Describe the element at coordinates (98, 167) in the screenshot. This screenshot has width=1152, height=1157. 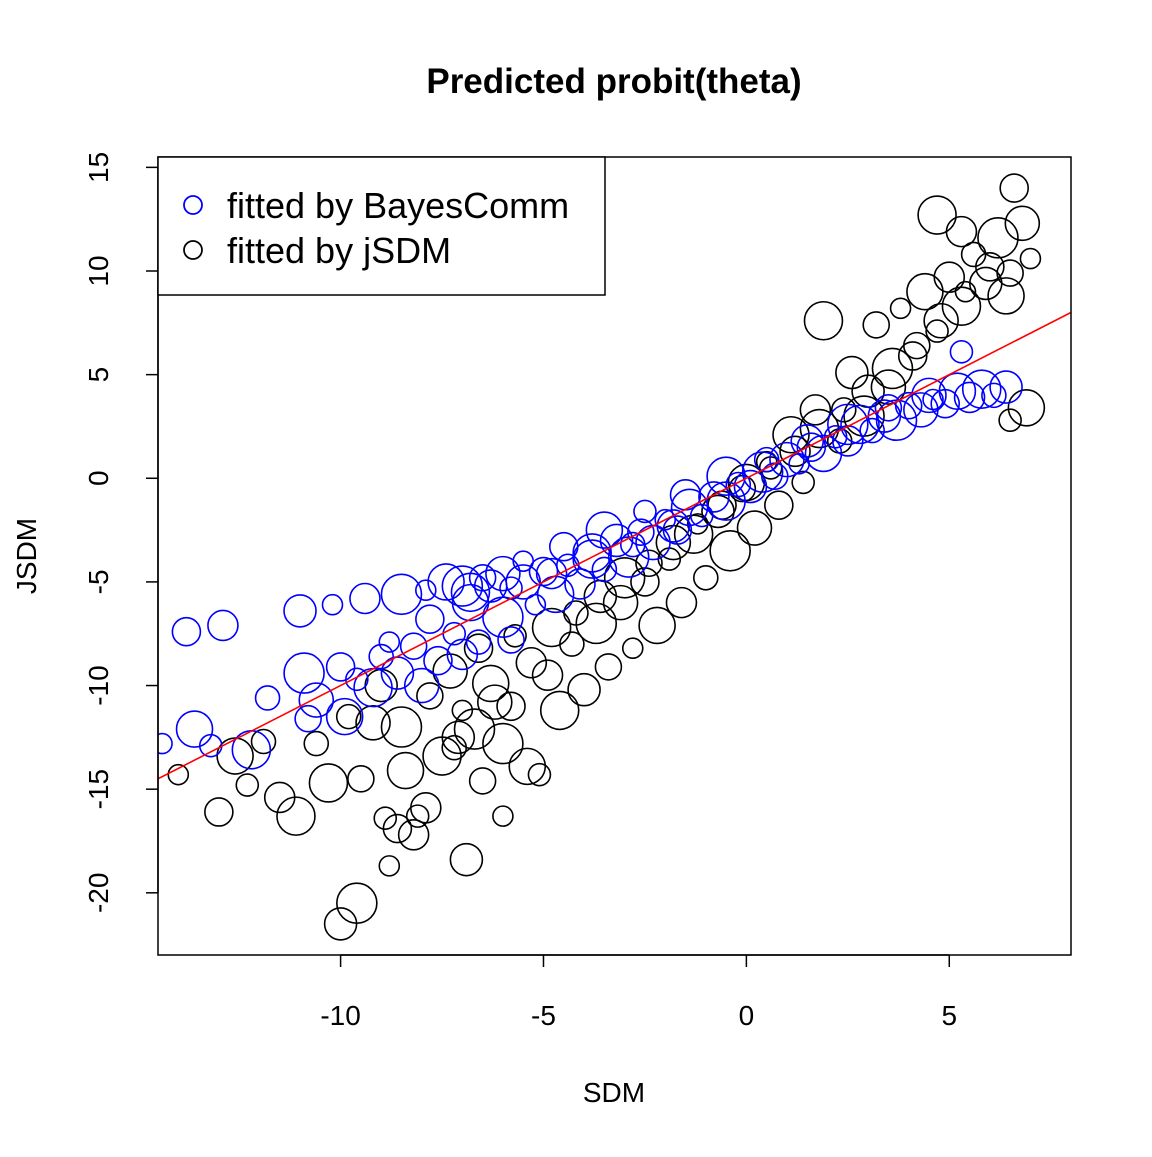
I see `y-tick-label: 15` at that location.